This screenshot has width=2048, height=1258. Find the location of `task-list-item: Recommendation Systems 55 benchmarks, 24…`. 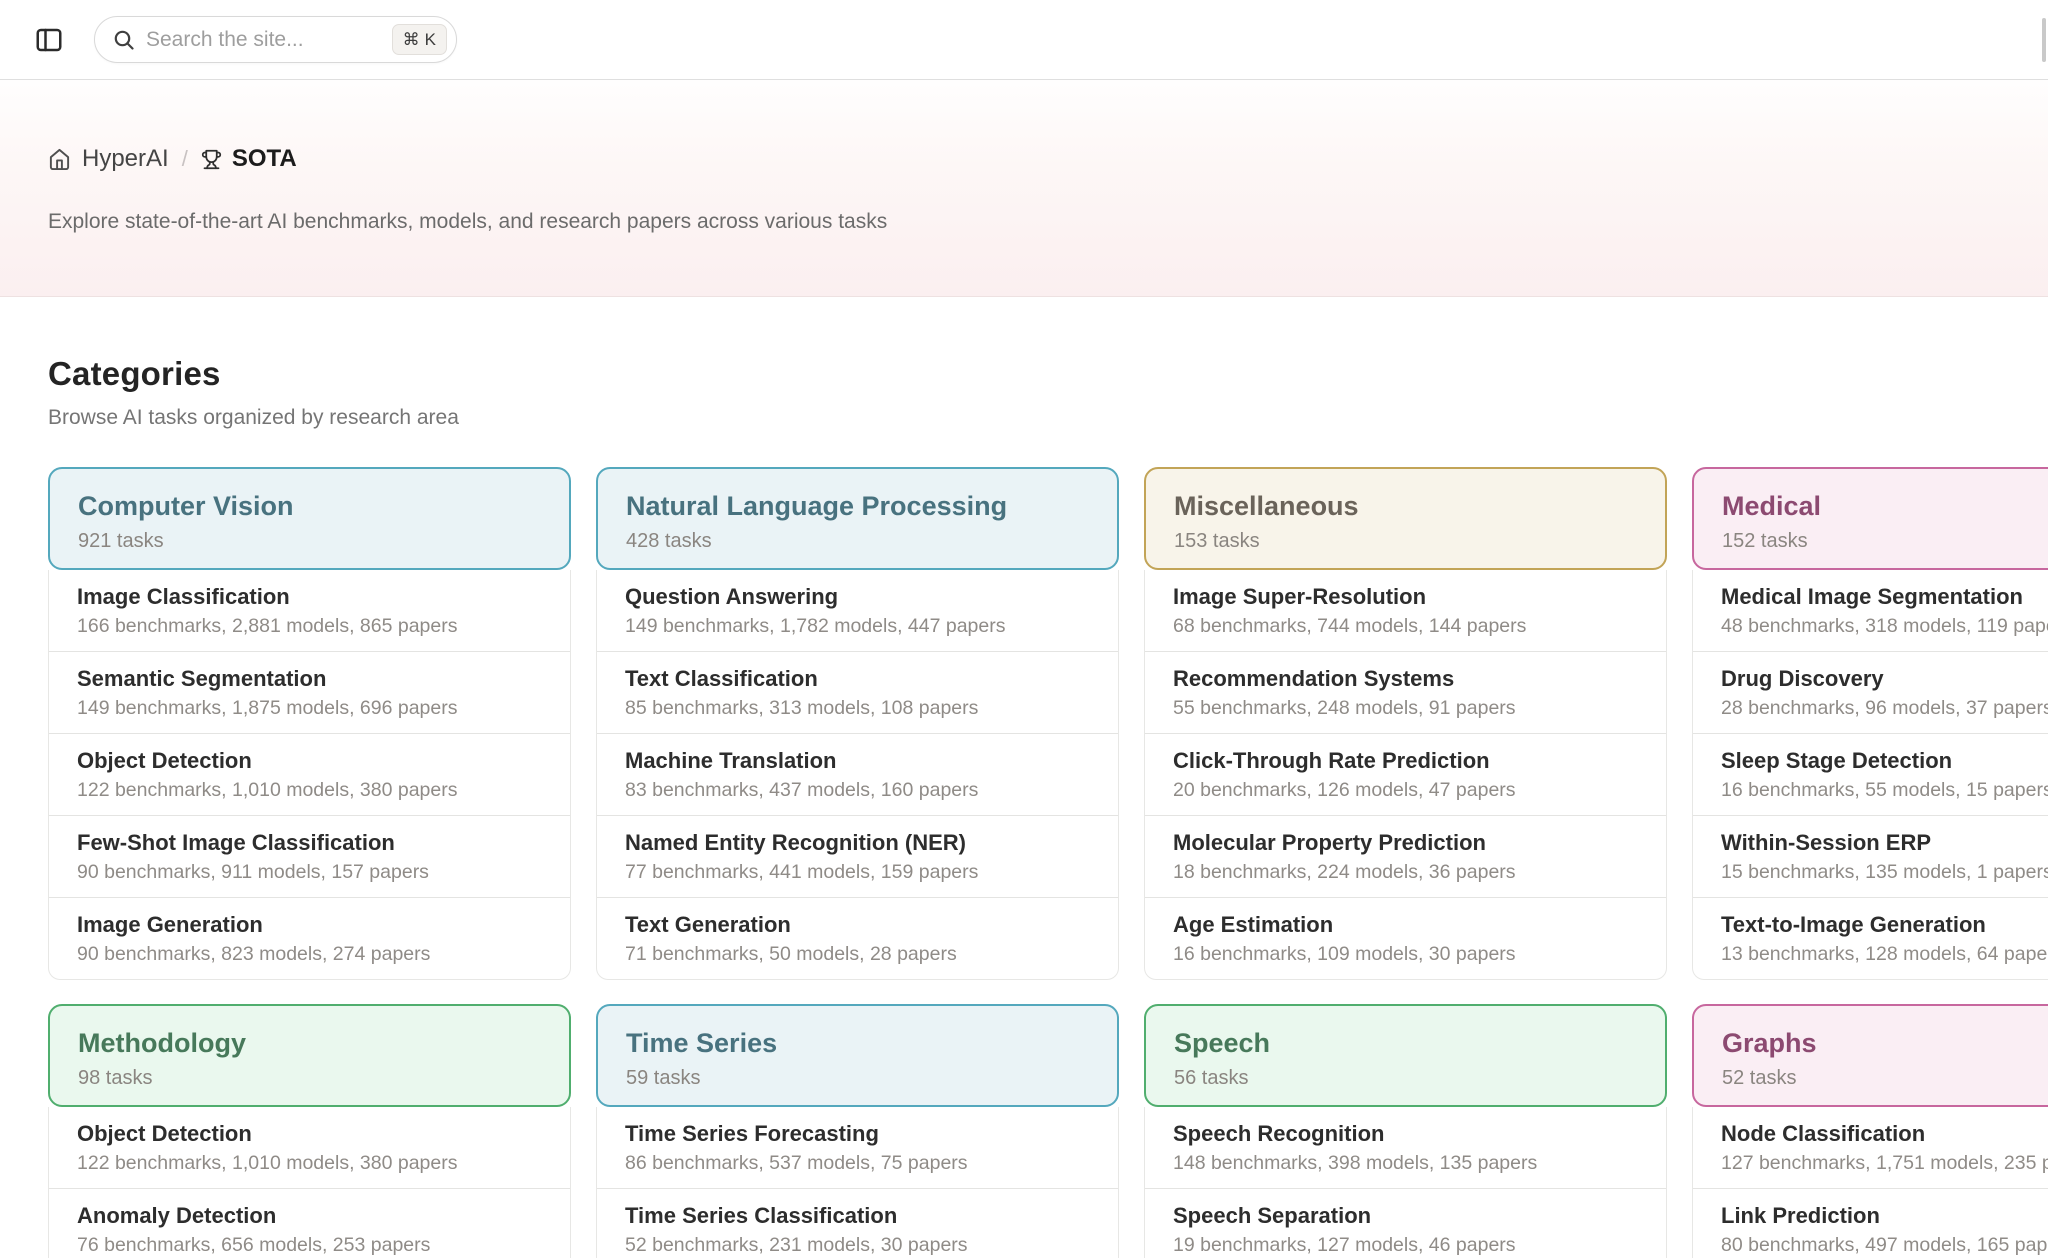

task-list-item: Recommendation Systems 55 benchmarks, 24… is located at coordinates (1405, 693).